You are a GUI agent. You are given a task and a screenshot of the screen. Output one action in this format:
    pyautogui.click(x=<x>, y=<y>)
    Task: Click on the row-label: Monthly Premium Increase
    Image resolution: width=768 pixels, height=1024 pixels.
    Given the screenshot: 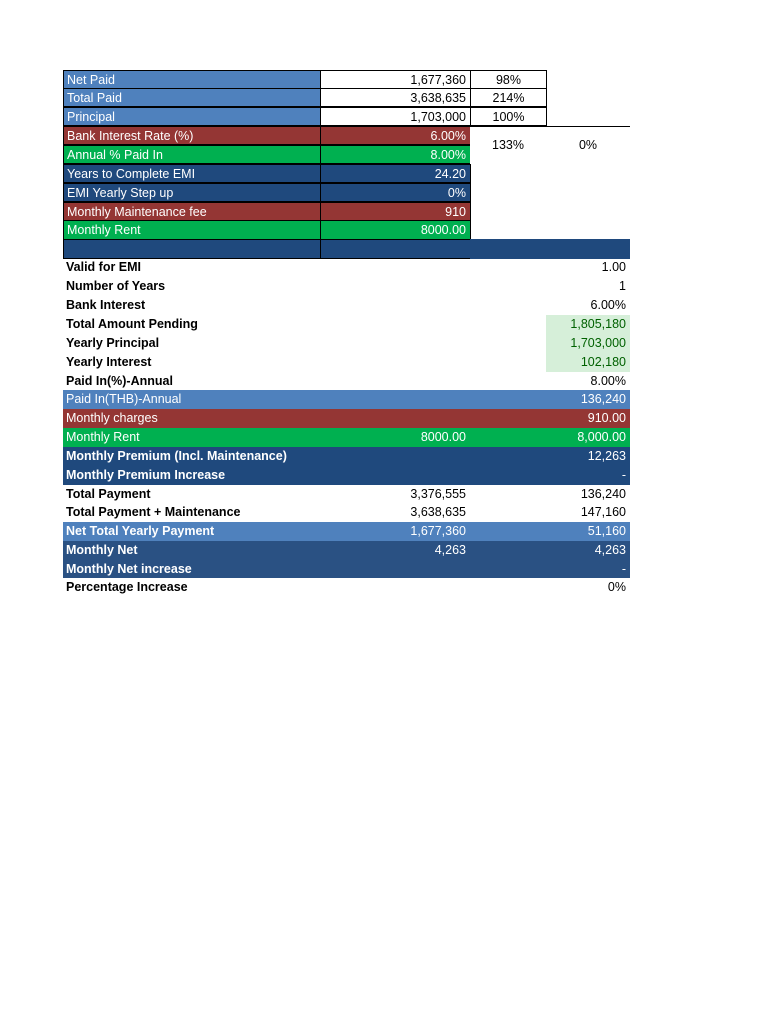 What is the action you would take?
    pyautogui.click(x=146, y=475)
    